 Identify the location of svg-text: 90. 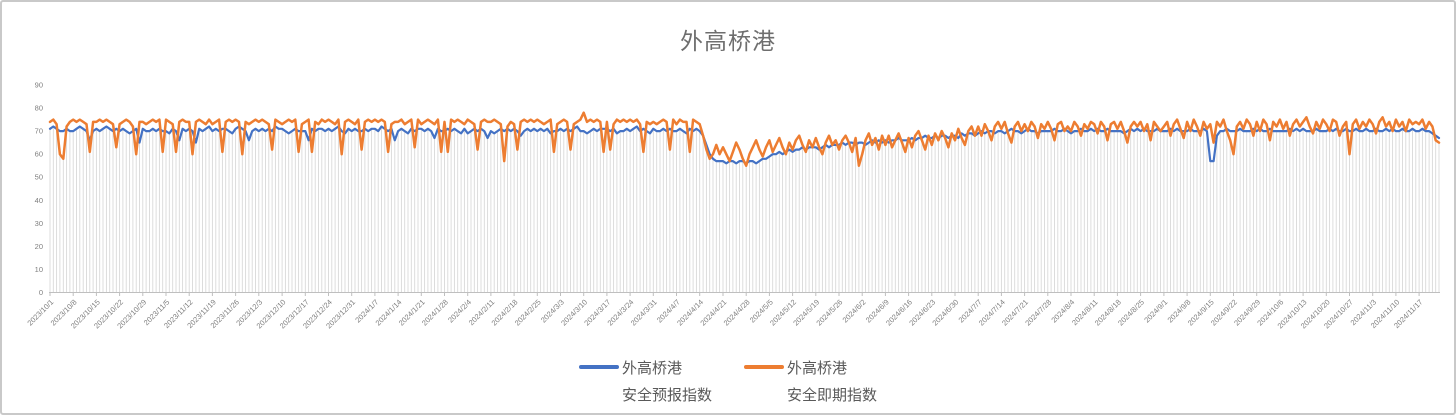
(39, 85).